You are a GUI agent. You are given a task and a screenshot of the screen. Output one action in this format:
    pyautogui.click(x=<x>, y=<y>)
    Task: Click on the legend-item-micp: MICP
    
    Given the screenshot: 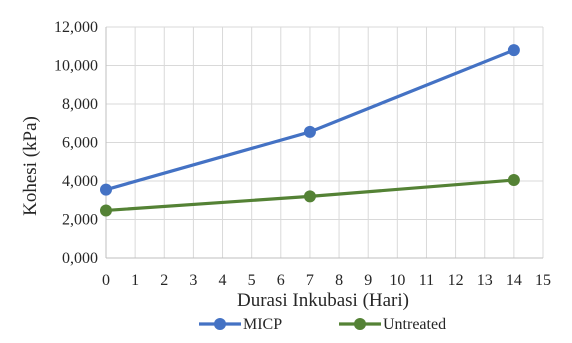 What is the action you would take?
    pyautogui.click(x=240, y=324)
    